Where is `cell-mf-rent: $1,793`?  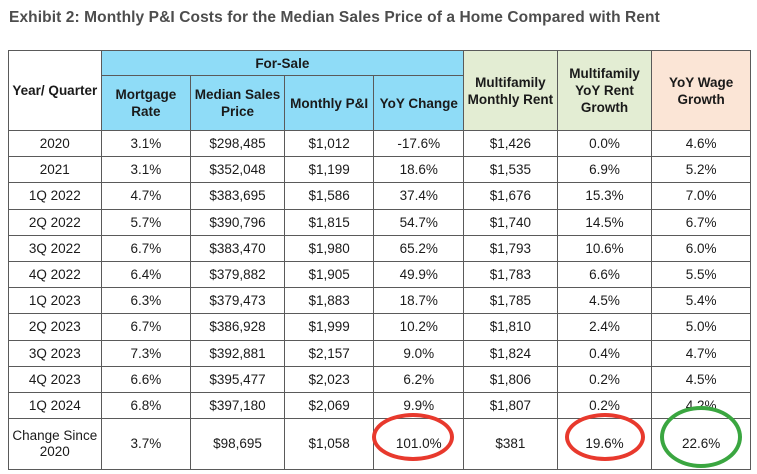
cell-mf-rent: $1,793 is located at coordinates (510, 248).